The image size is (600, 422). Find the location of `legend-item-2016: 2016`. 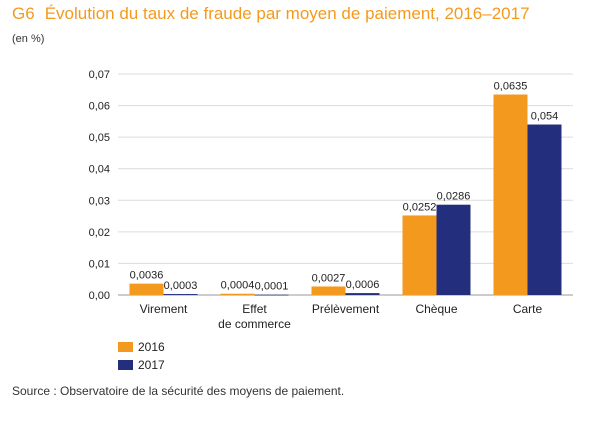

legend-item-2016: 2016 is located at coordinates (141, 347).